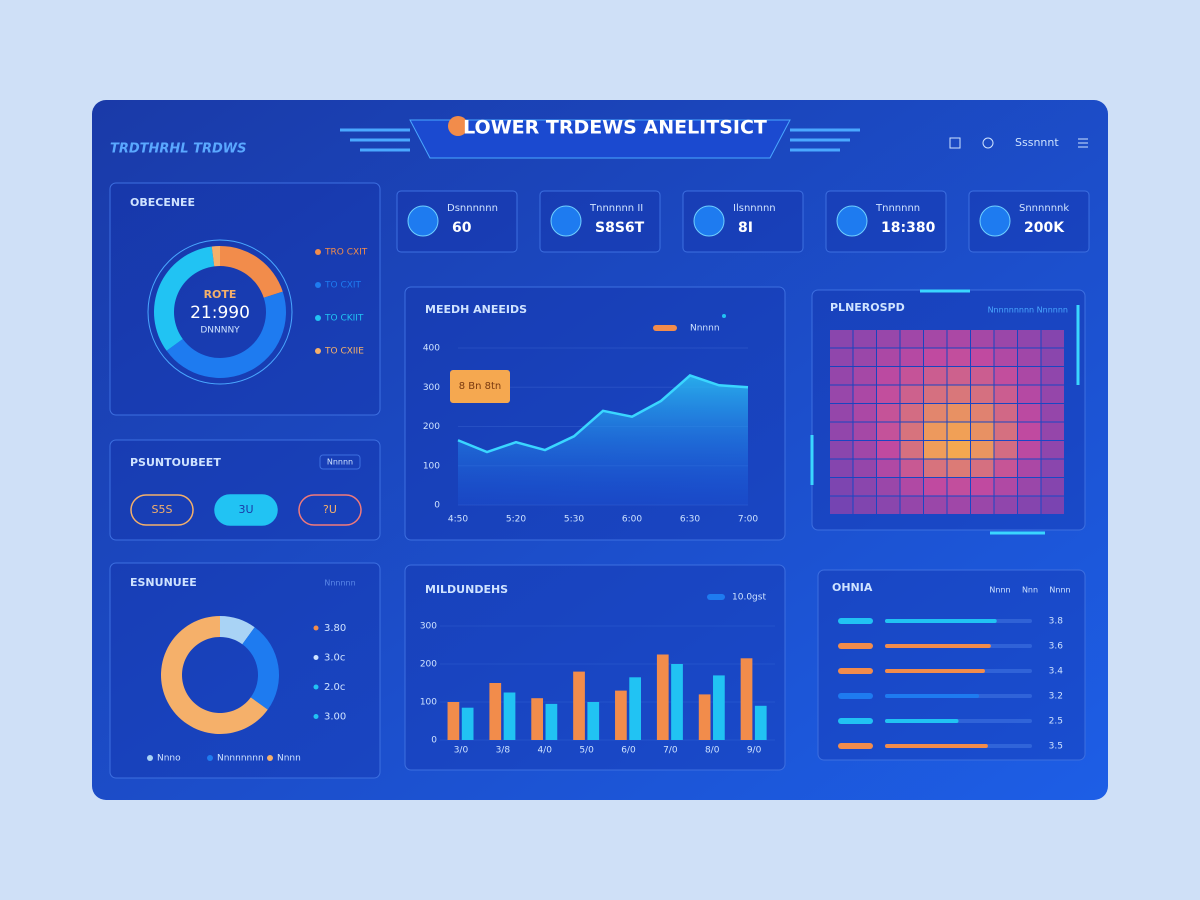  I want to click on row-value: 3.6, so click(1056, 647).